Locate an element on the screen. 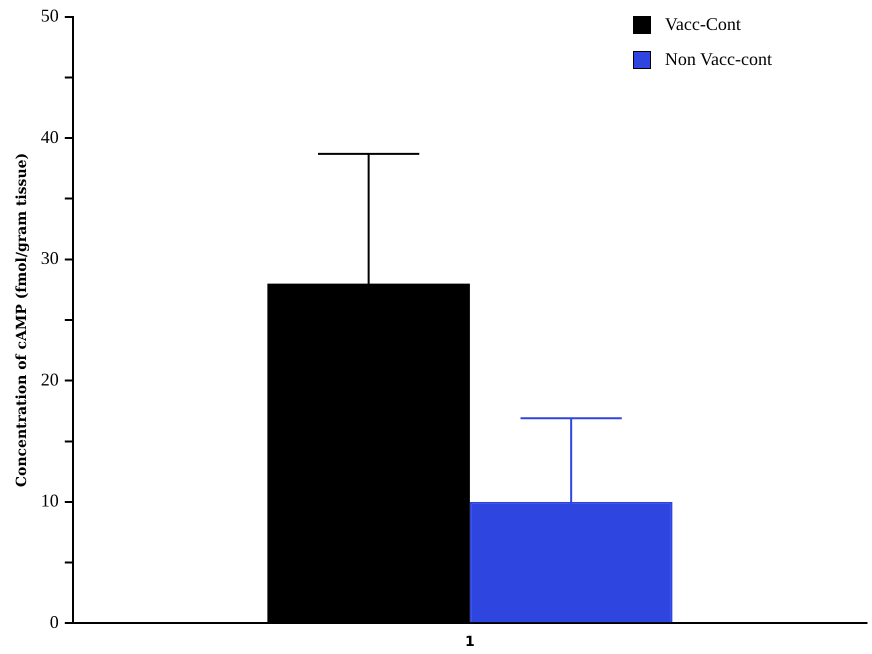 Image resolution: width=872 pixels, height=654 pixels. y-axis-title: Concentration of cAMP (fmol/gram tissue) is located at coordinates (22, 320).